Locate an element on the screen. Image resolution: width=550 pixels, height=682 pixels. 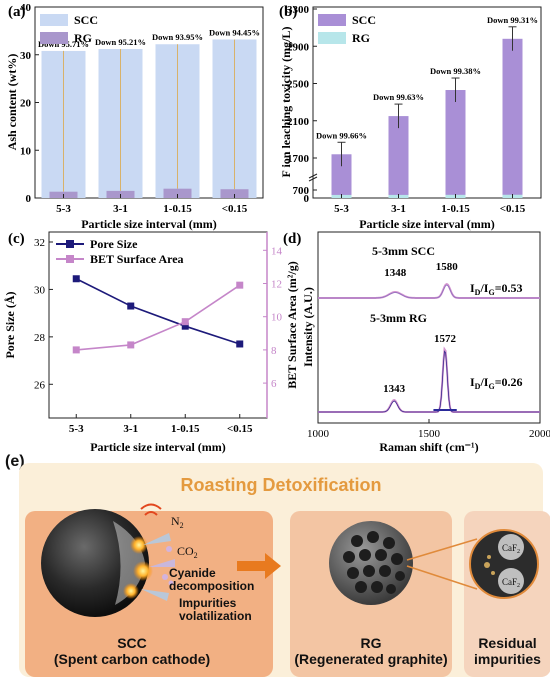
spectrum-label-rg: 5-3mm RG is located at coordinates (398, 318).